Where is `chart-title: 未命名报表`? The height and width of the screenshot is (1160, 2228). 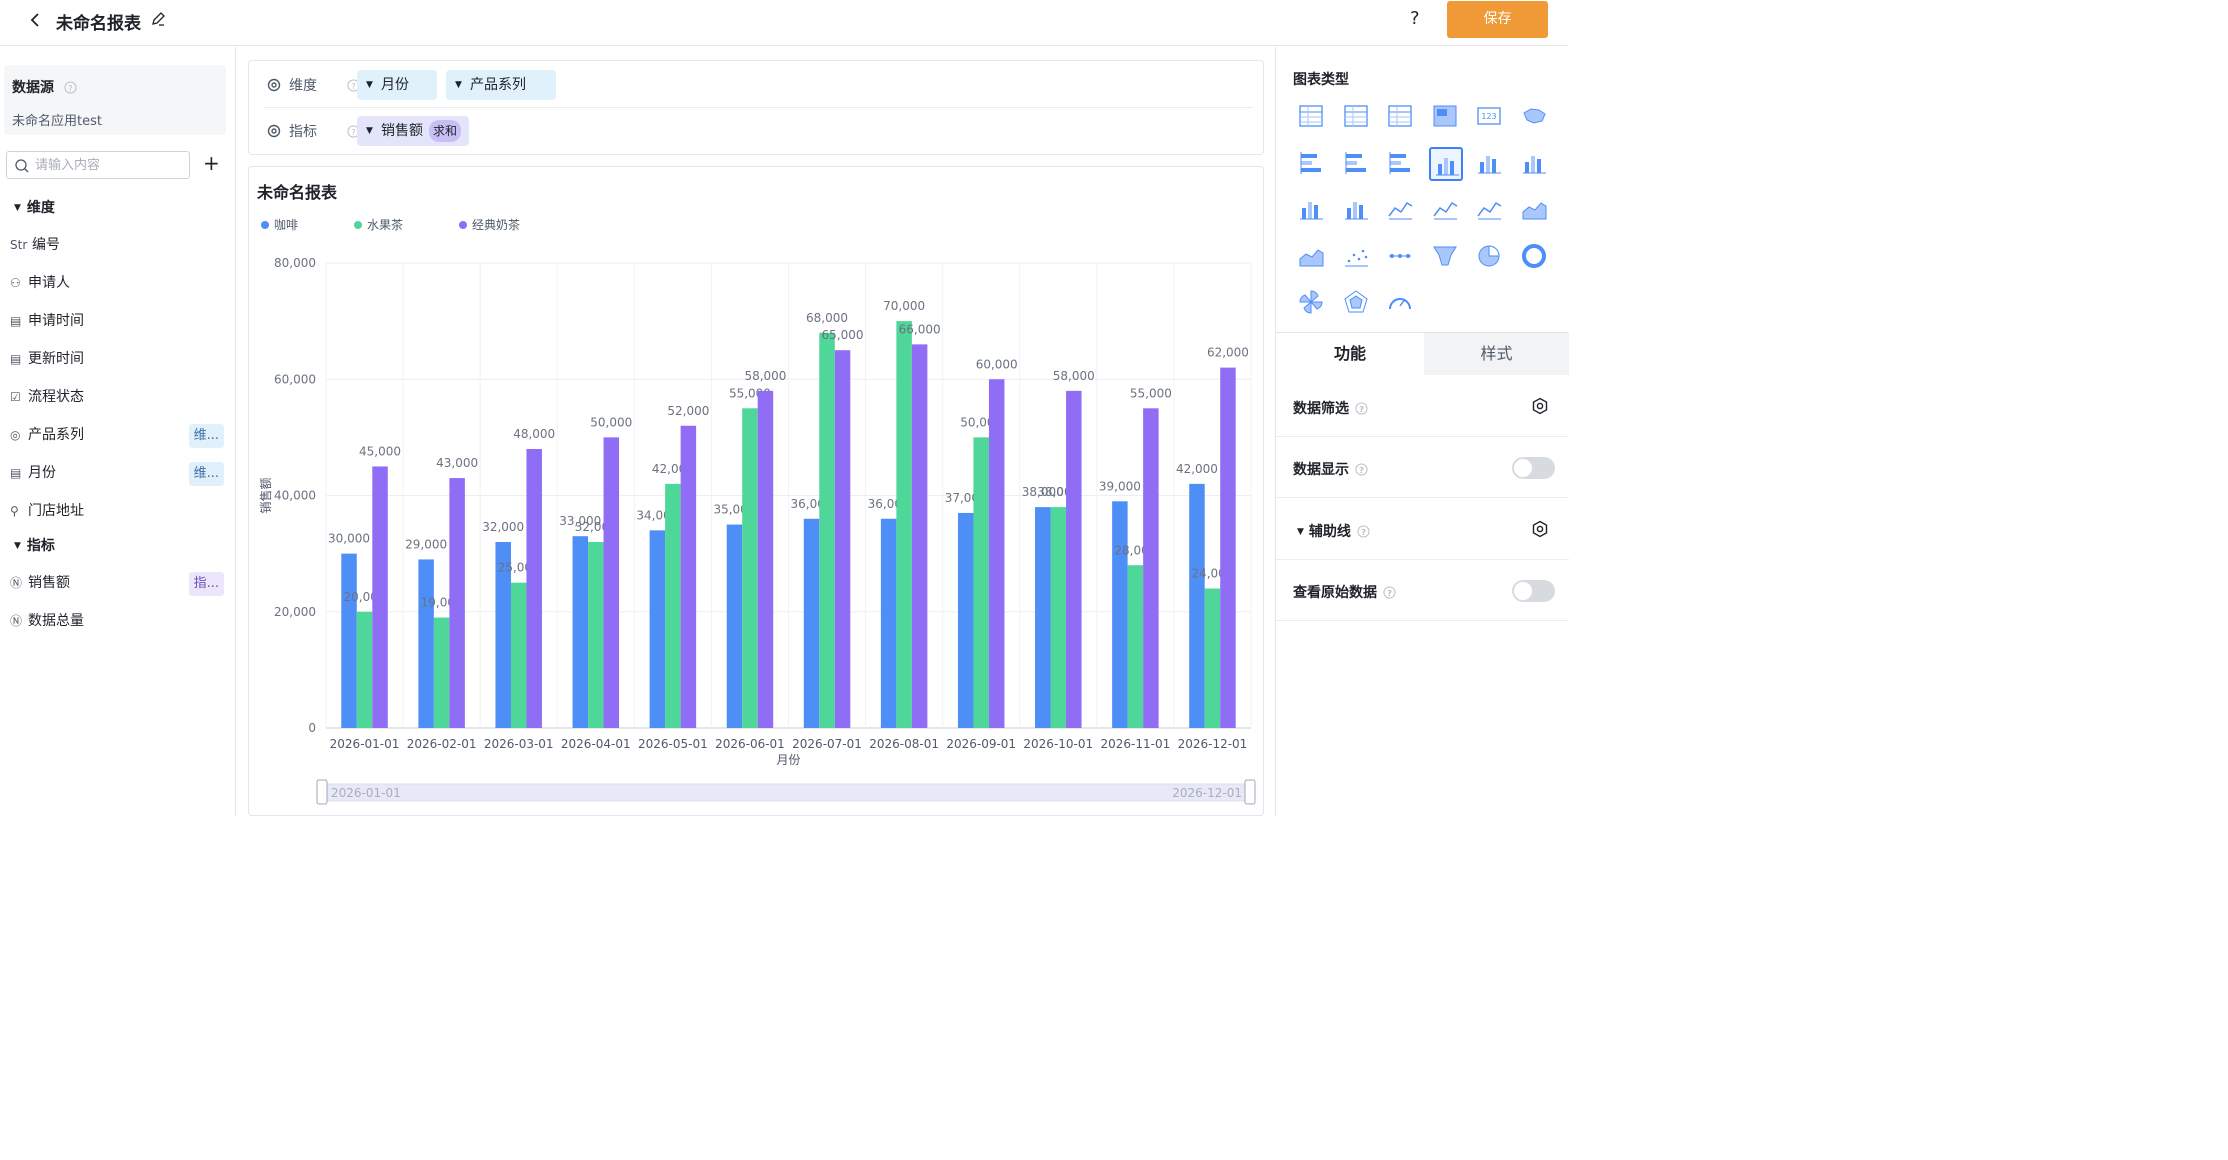 chart-title: 未命名报表 is located at coordinates (297, 192).